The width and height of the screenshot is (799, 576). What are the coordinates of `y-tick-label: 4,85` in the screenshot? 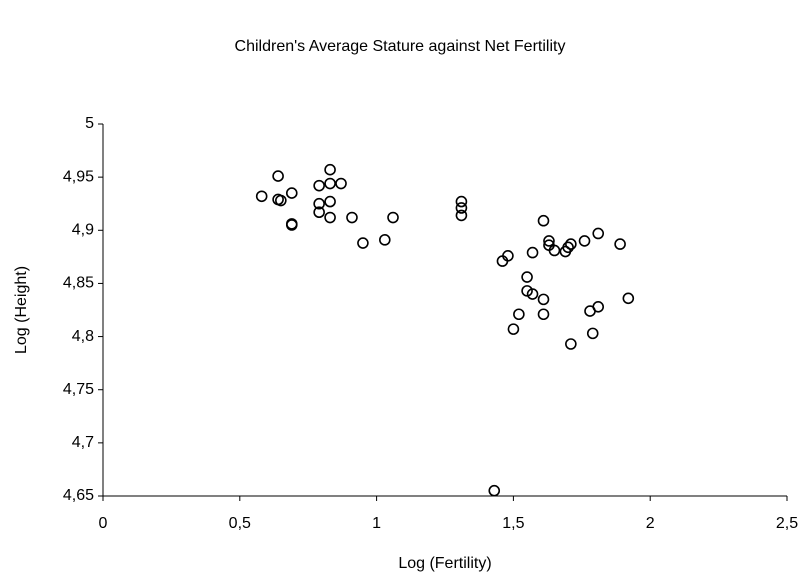 It's located at (78, 283).